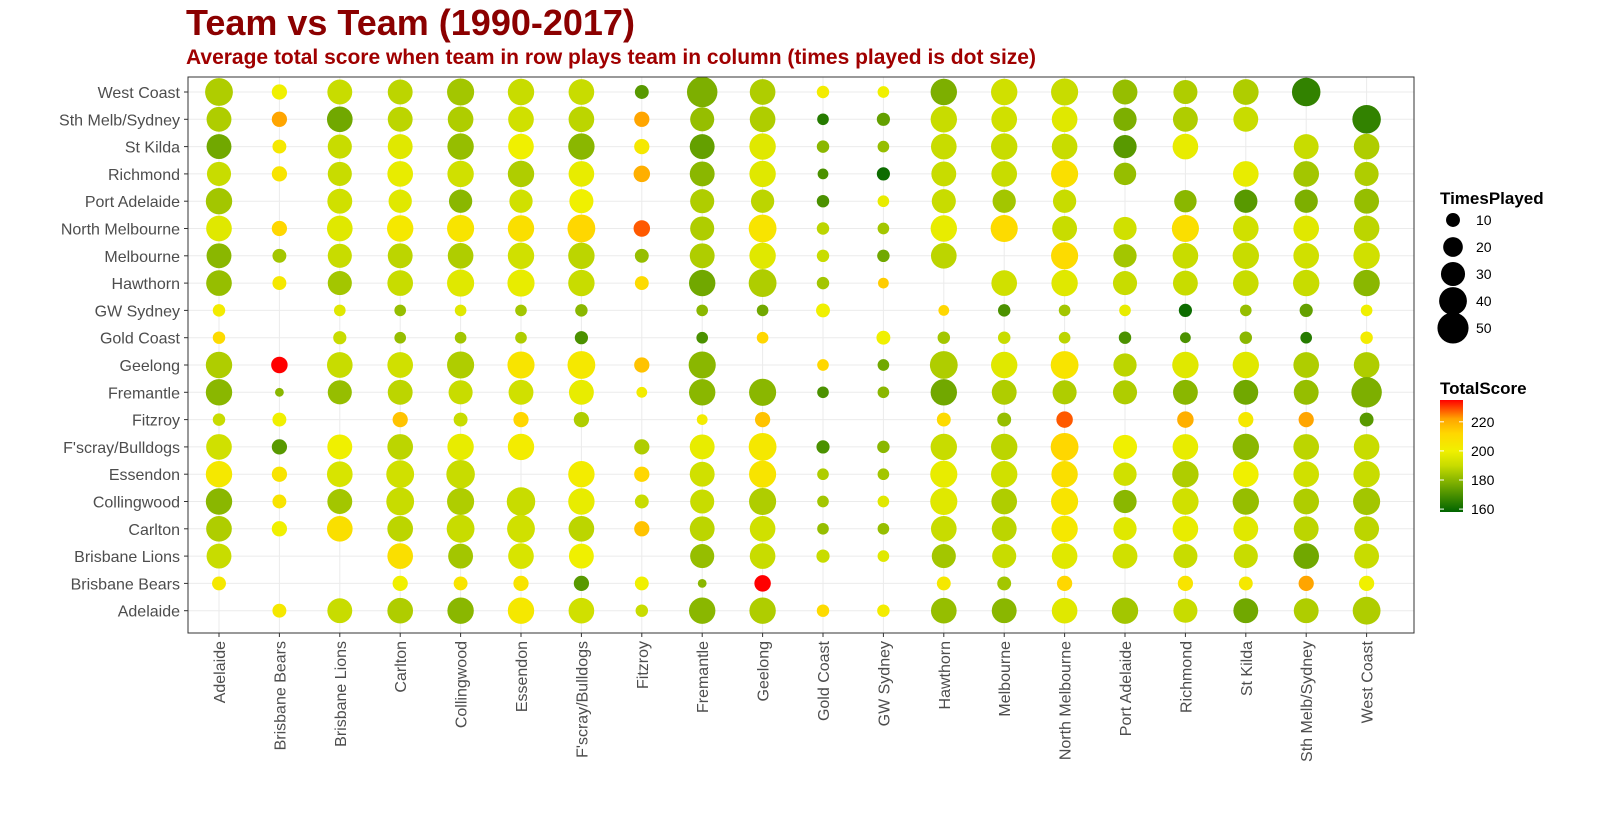 The width and height of the screenshot is (1600, 822). Describe the element at coordinates (137, 311) in the screenshot. I see `y-tick-label: GW Sydney` at that location.